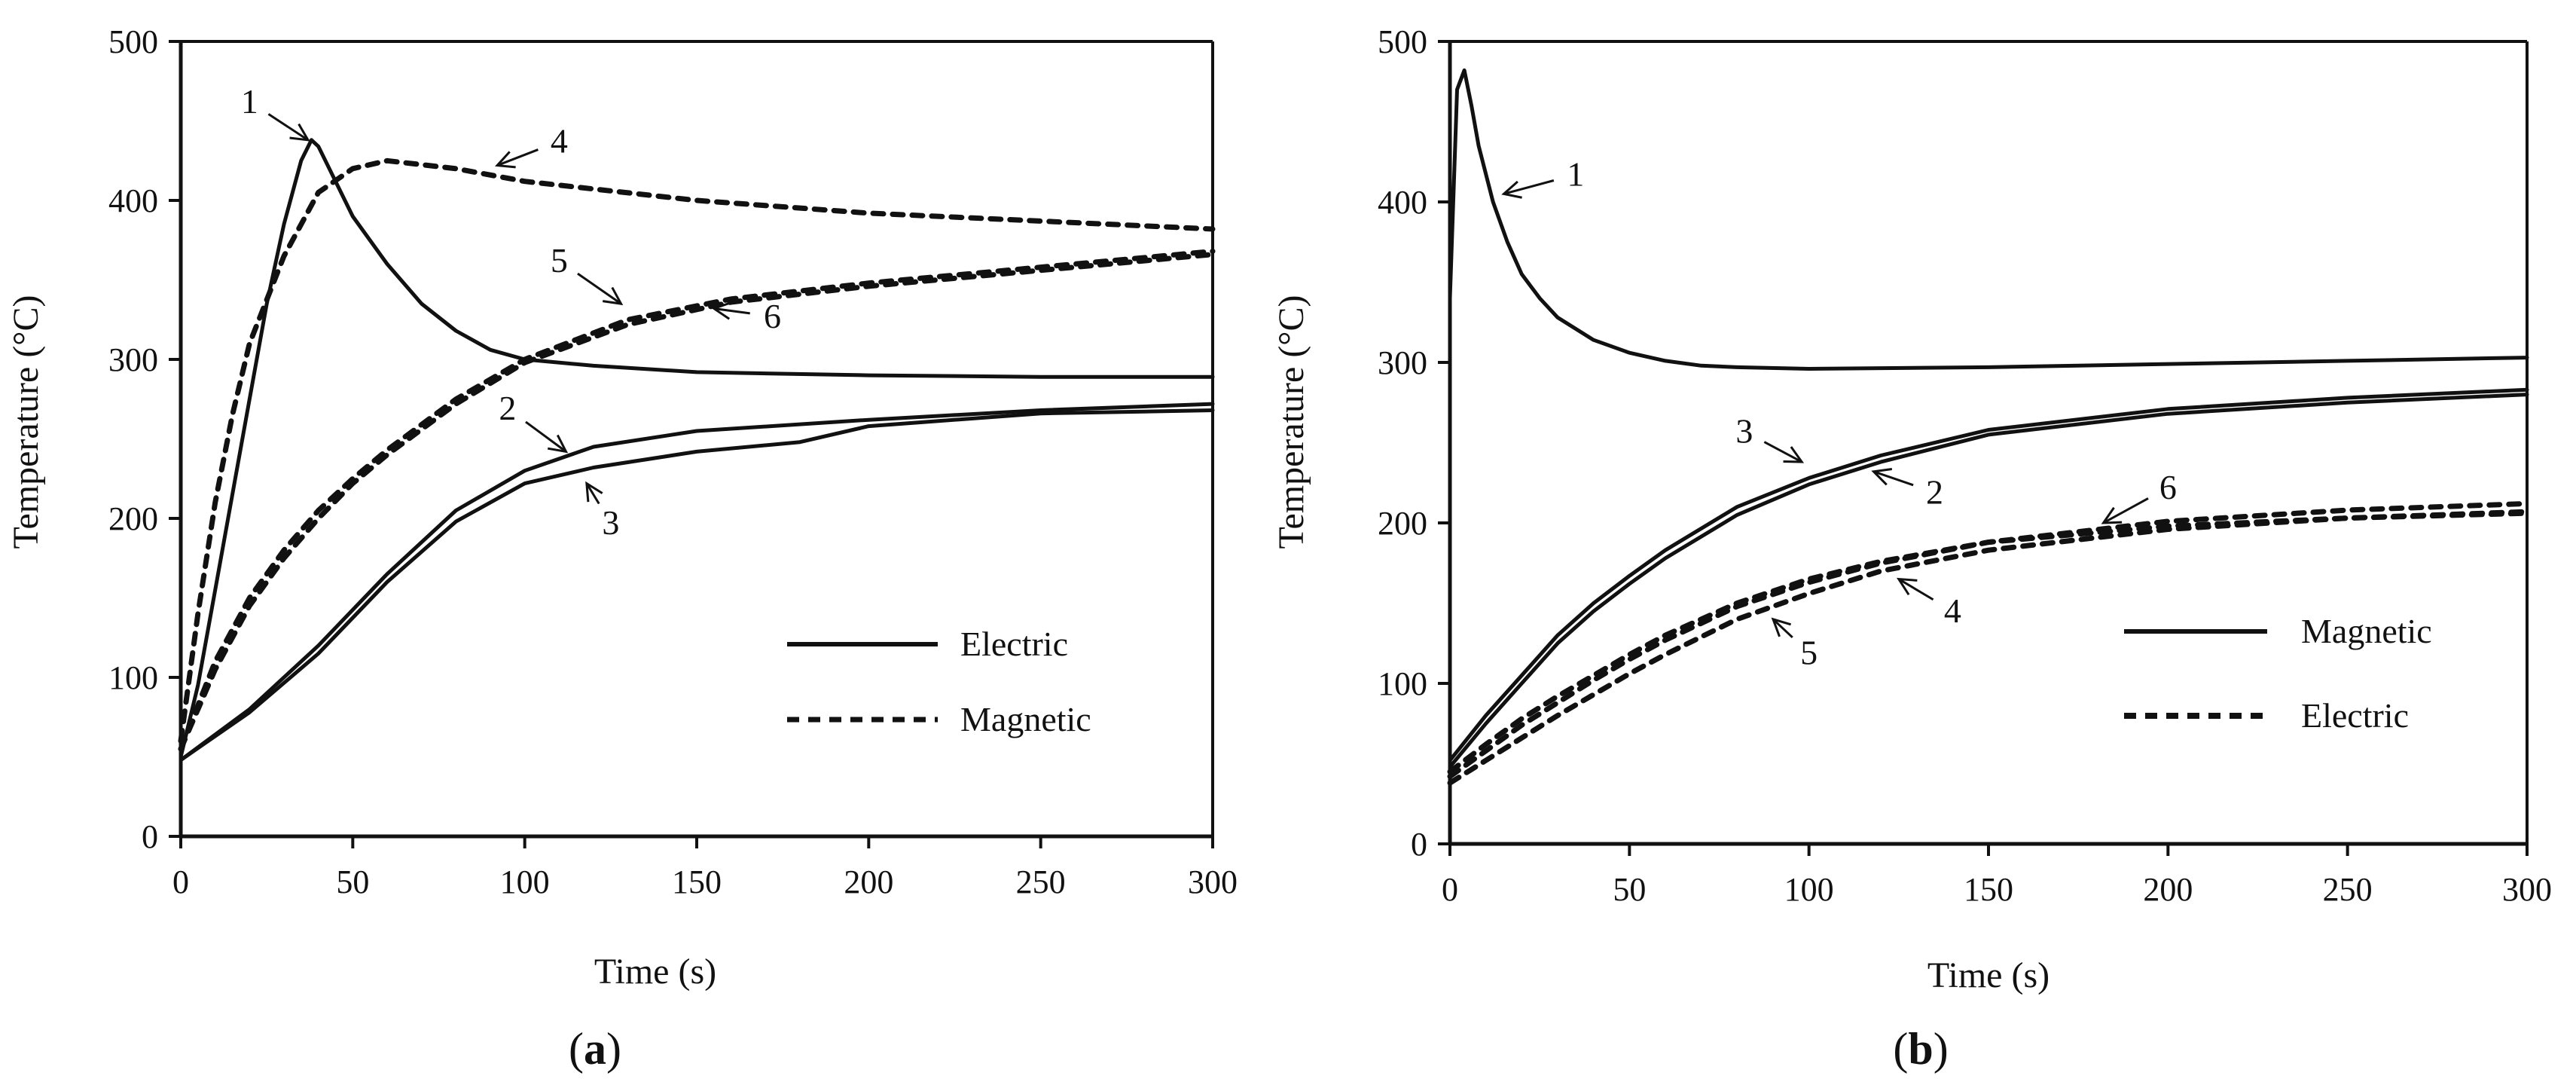 The image size is (2576, 1085). I want to click on chart-a-ytick-label: 500, so click(133, 41).